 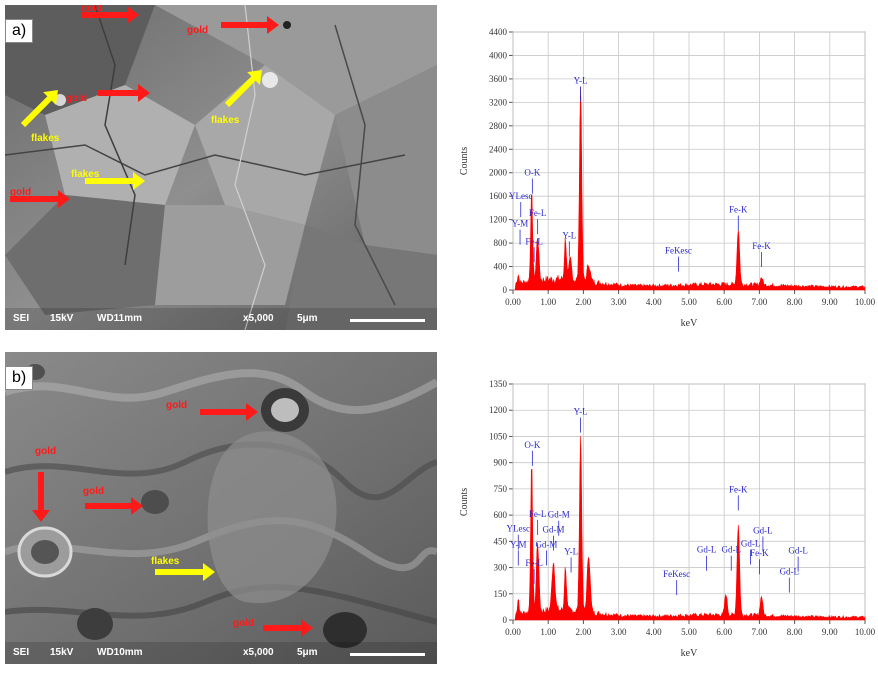 What do you see at coordinates (498, 126) in the screenshot?
I see `y-tick-label: 2800` at bounding box center [498, 126].